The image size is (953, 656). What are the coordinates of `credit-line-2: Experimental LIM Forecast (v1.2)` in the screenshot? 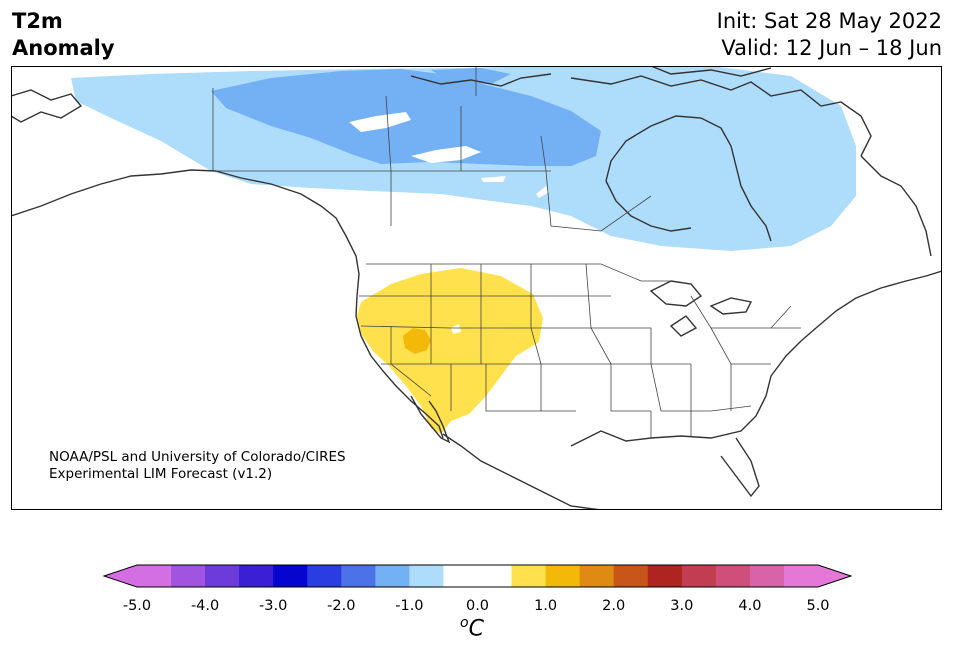 It's located at (161, 474).